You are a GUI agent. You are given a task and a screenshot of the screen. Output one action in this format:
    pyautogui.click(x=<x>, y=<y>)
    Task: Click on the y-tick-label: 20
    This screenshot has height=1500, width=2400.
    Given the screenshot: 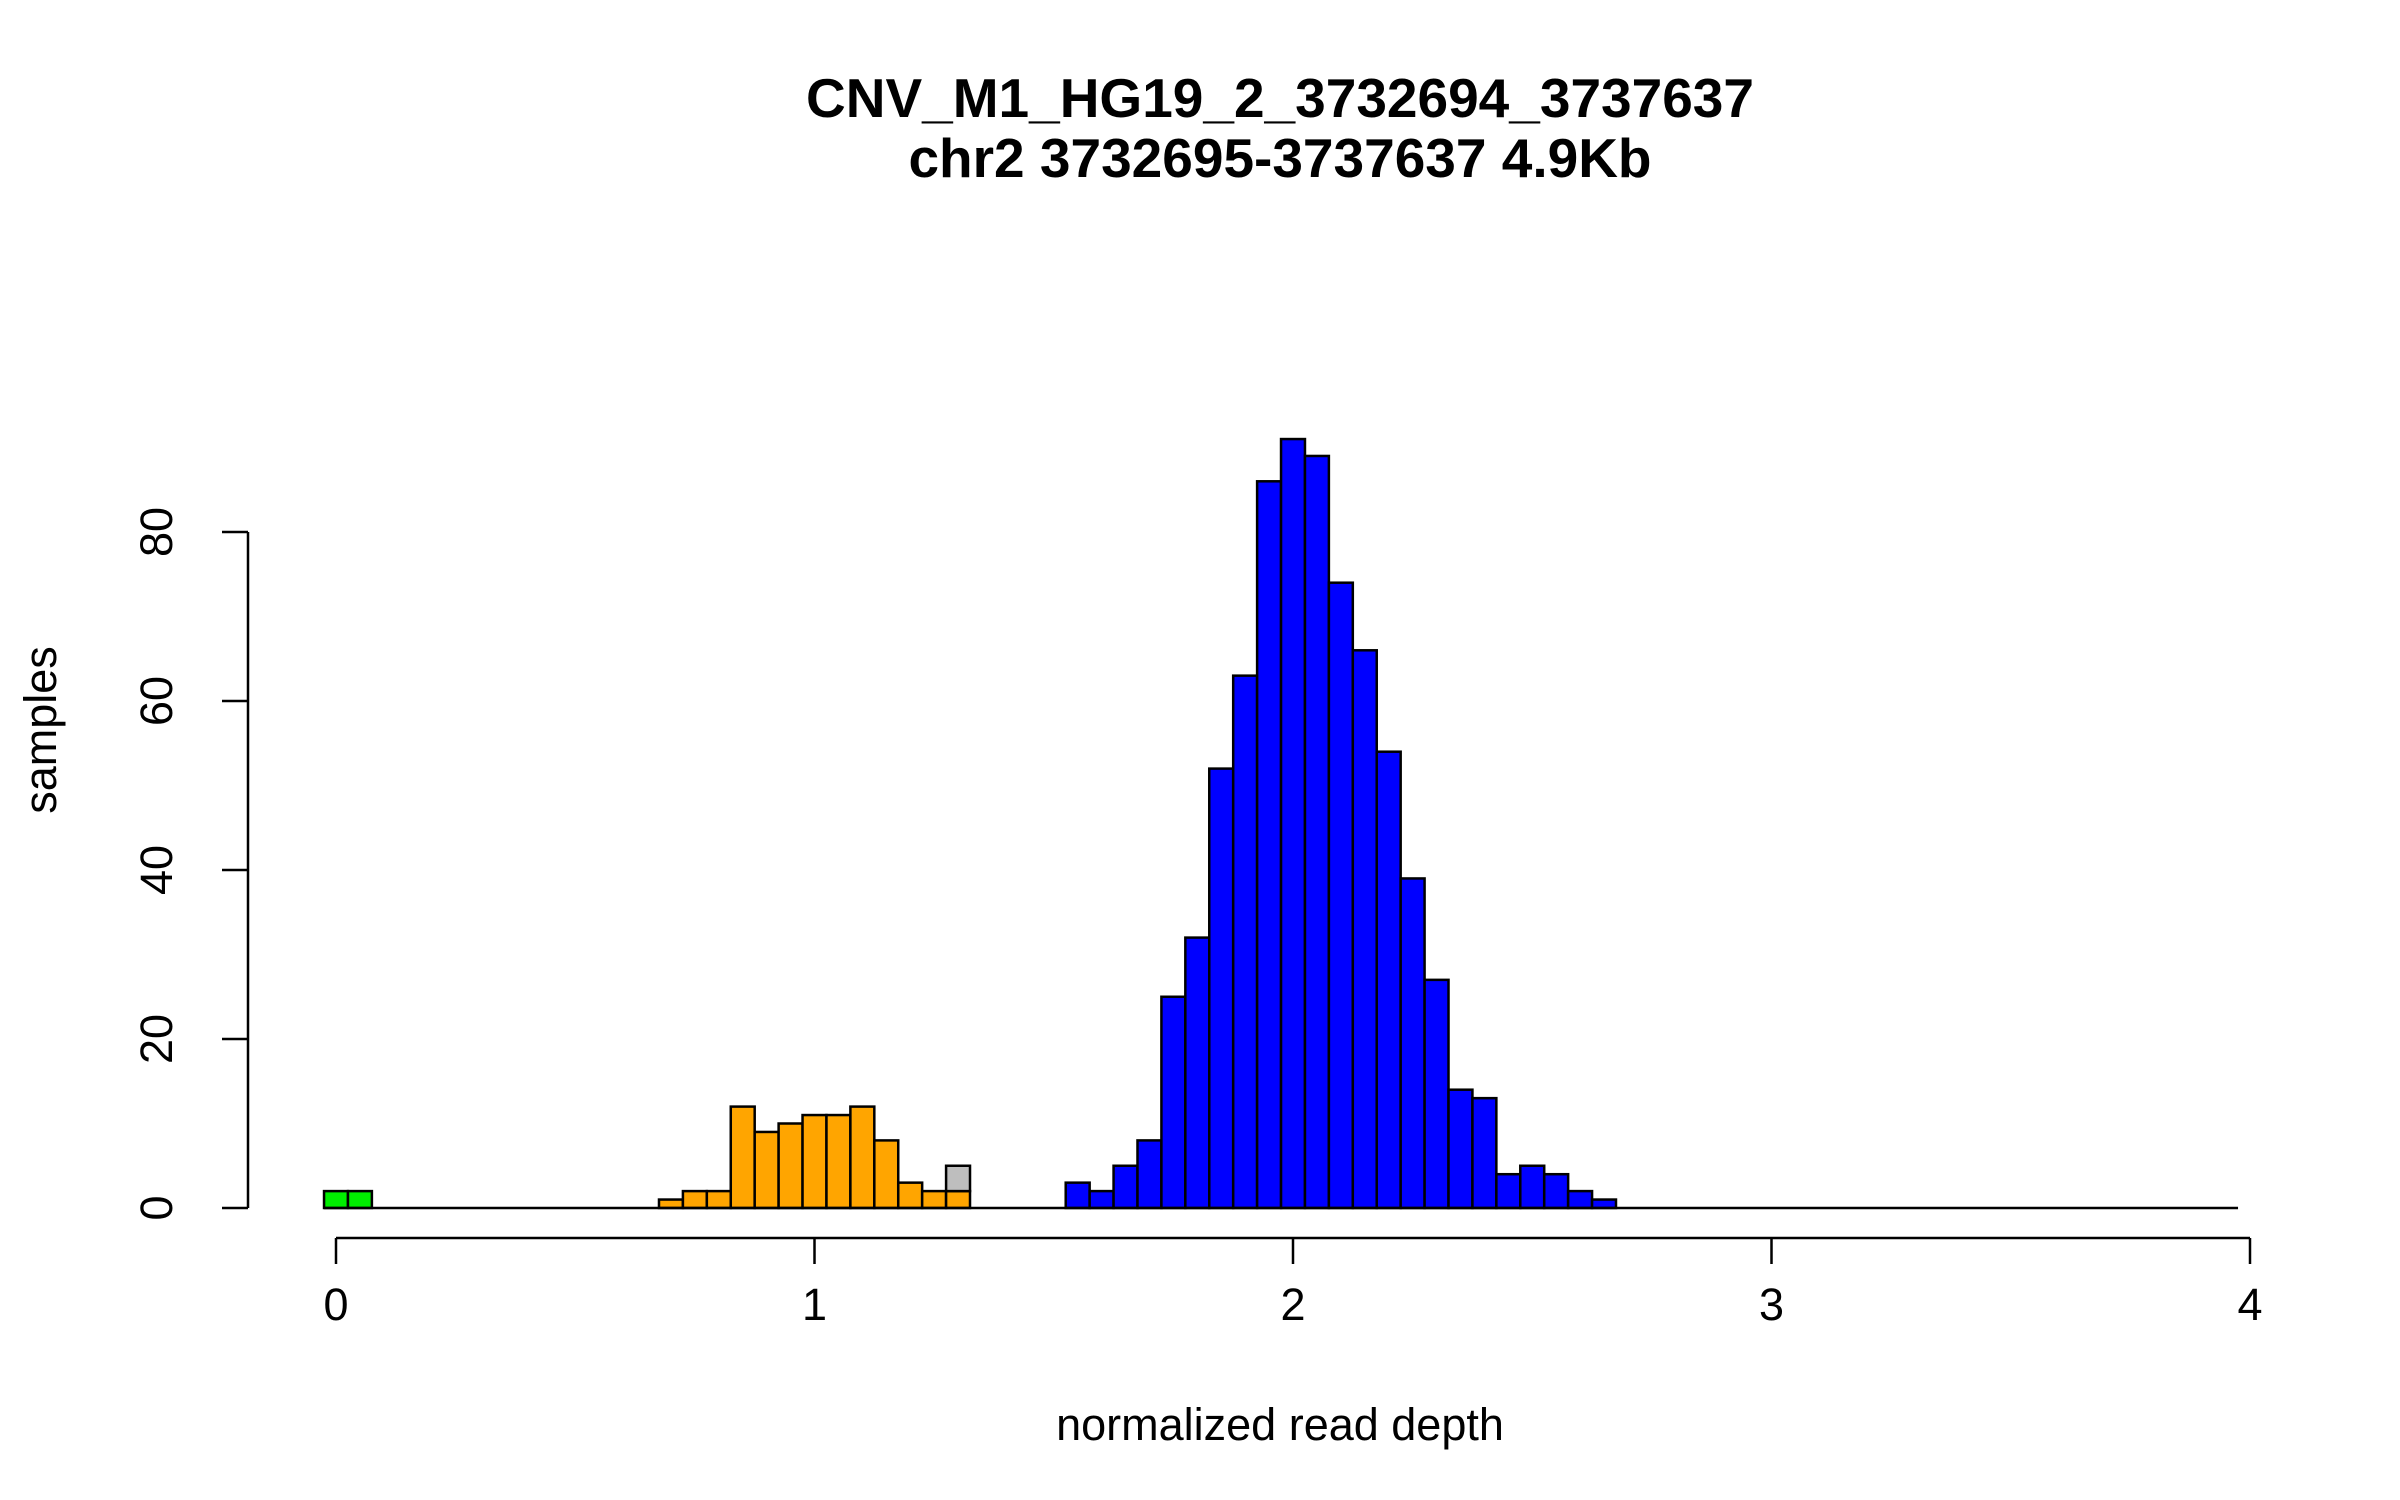 What is the action you would take?
    pyautogui.click(x=156, y=1039)
    